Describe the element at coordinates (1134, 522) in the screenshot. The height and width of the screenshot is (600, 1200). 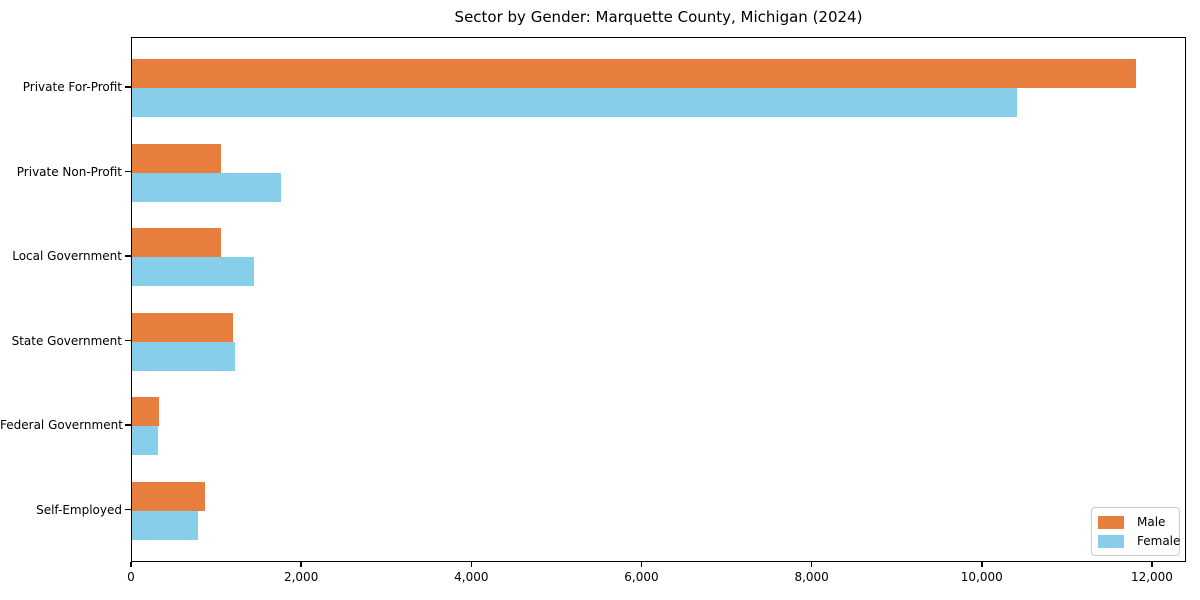
I see `legend-item-male: Male` at that location.